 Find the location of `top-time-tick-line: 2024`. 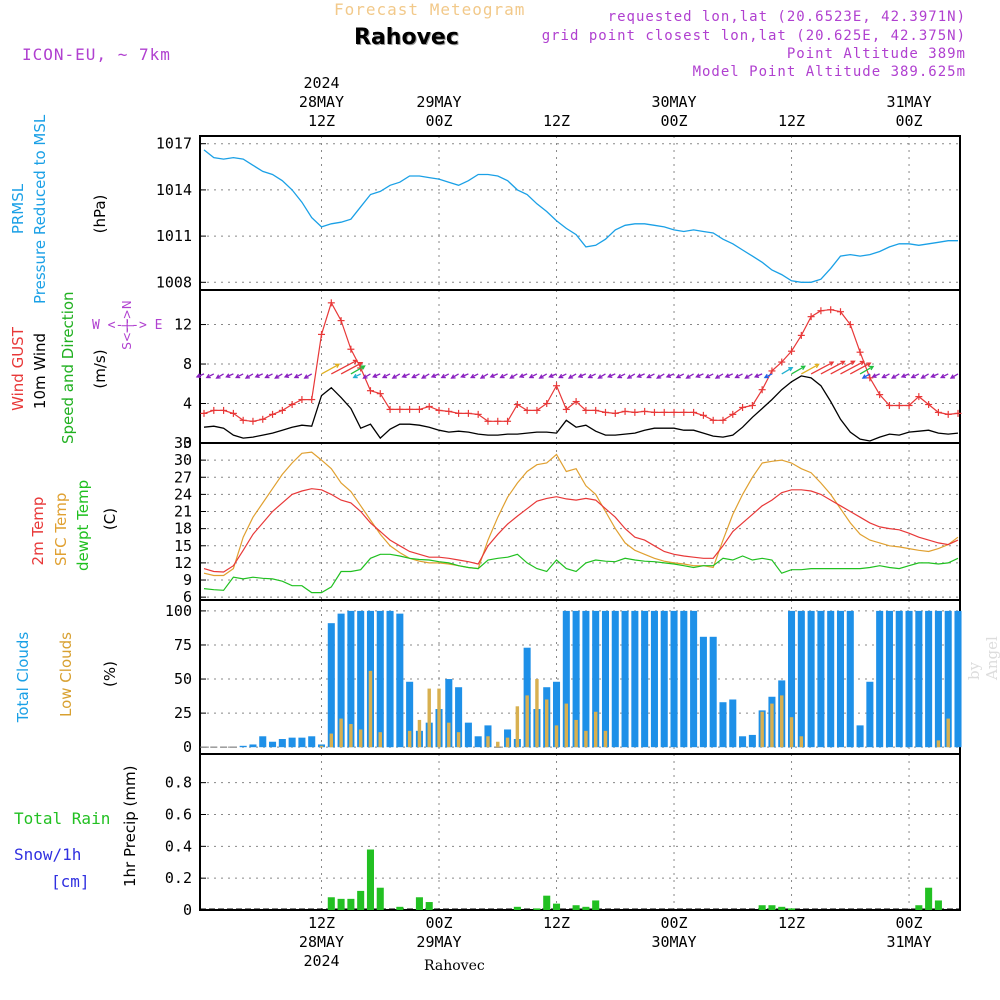

top-time-tick-line: 2024 is located at coordinates (321, 83).